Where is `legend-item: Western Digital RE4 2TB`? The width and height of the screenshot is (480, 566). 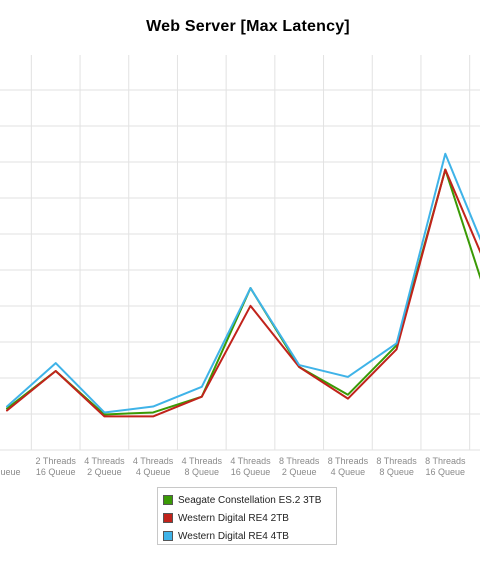 legend-item: Western Digital RE4 2TB is located at coordinates (226, 518).